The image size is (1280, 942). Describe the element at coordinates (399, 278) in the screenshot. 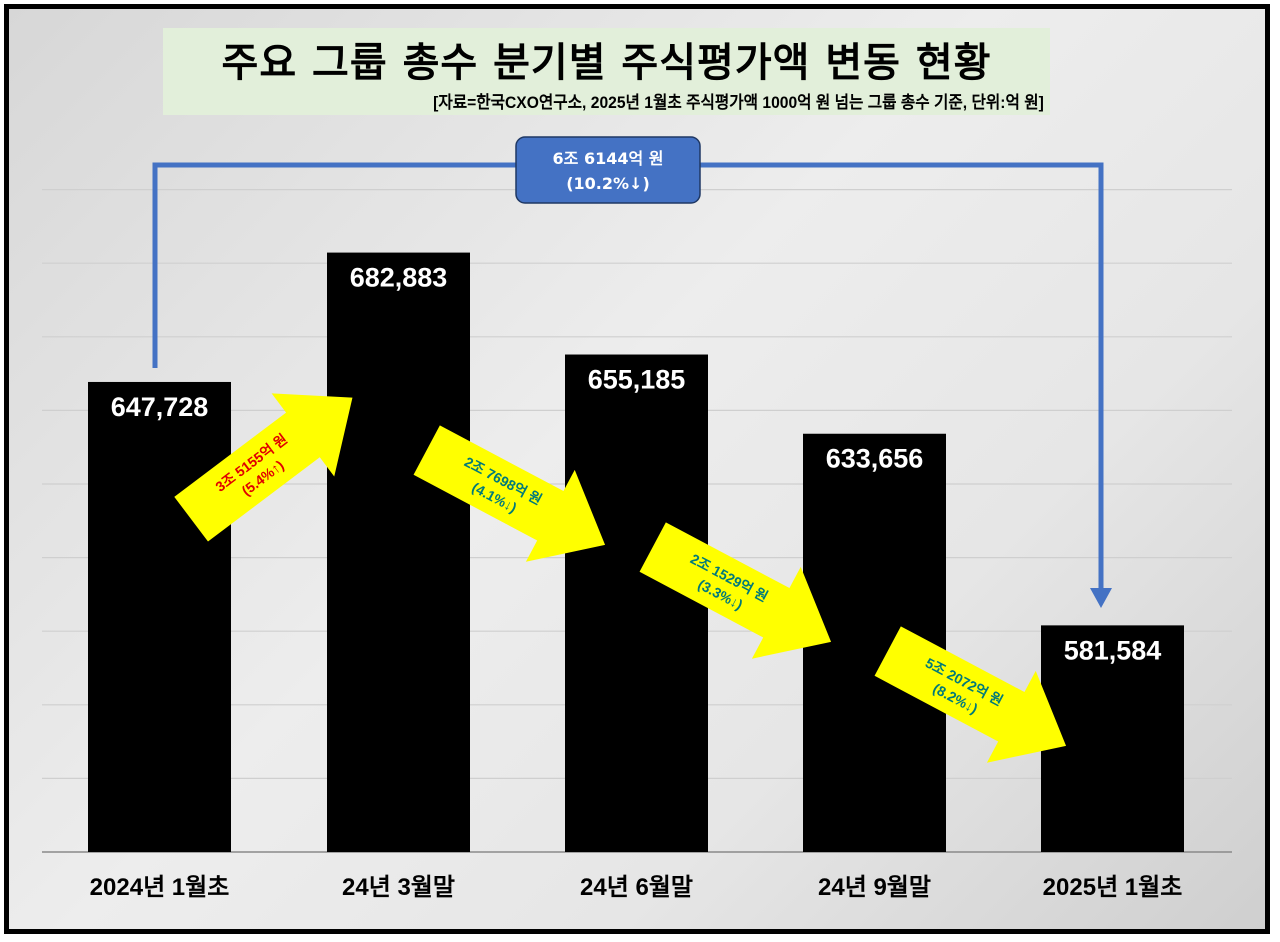

I see `bar-value-label: 682,883` at that location.